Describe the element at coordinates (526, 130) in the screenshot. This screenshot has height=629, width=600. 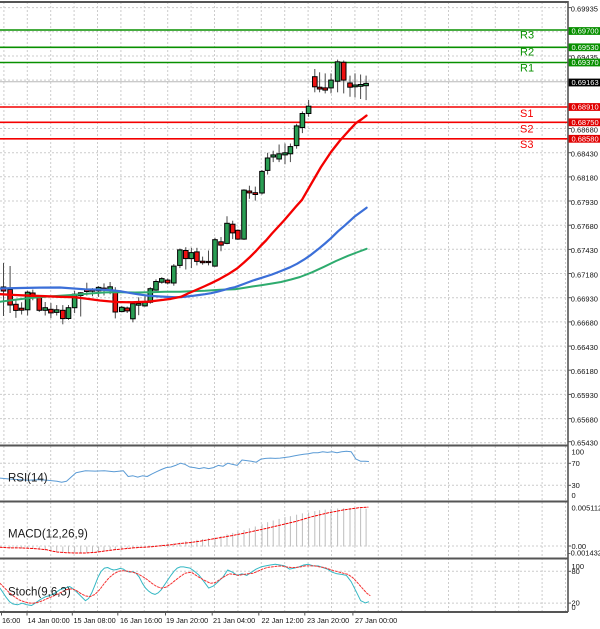
I see `svg-text: S2` at that location.